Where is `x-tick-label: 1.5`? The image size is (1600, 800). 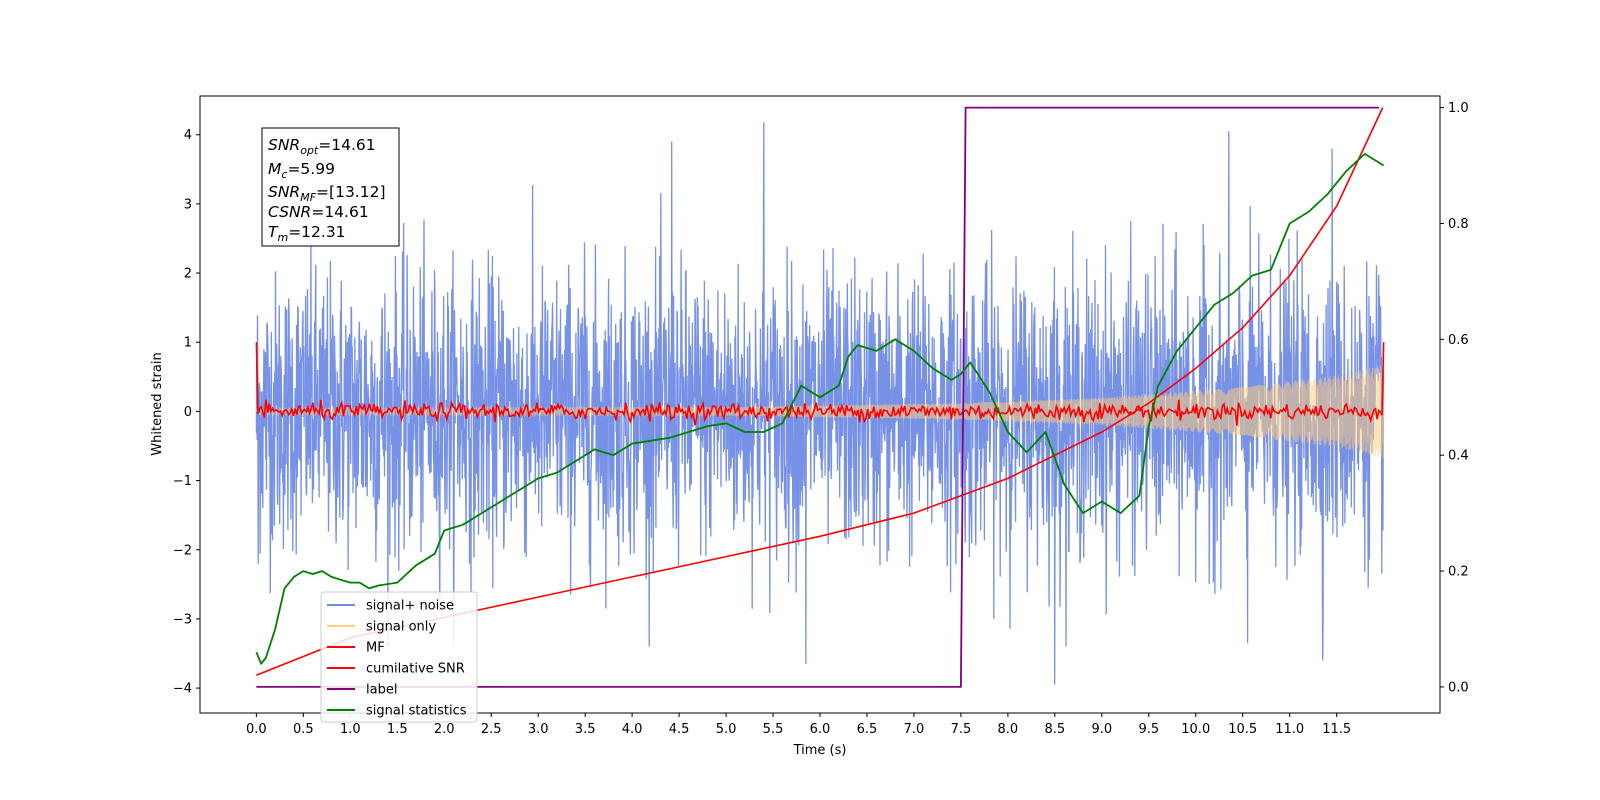 x-tick-label: 1.5 is located at coordinates (397, 729).